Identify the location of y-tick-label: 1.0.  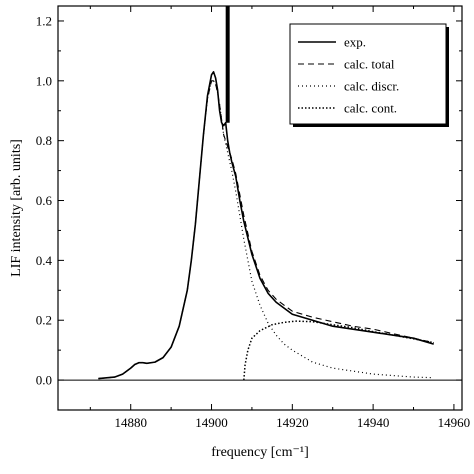
(44, 80).